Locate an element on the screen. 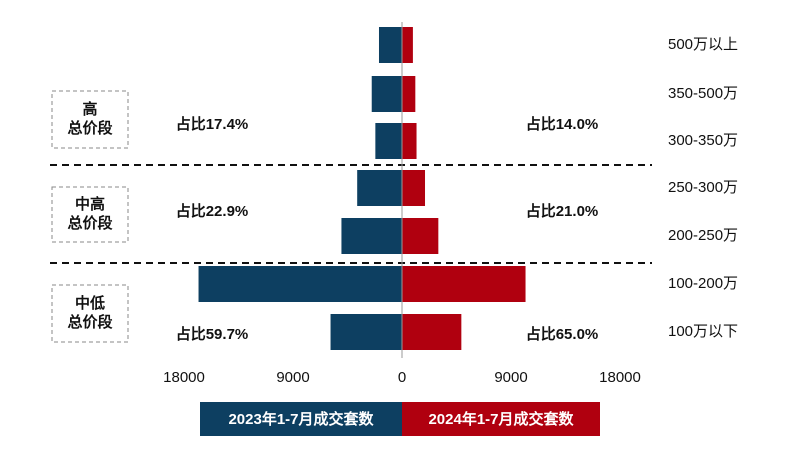  category-label: 350-500万 is located at coordinates (703, 93).